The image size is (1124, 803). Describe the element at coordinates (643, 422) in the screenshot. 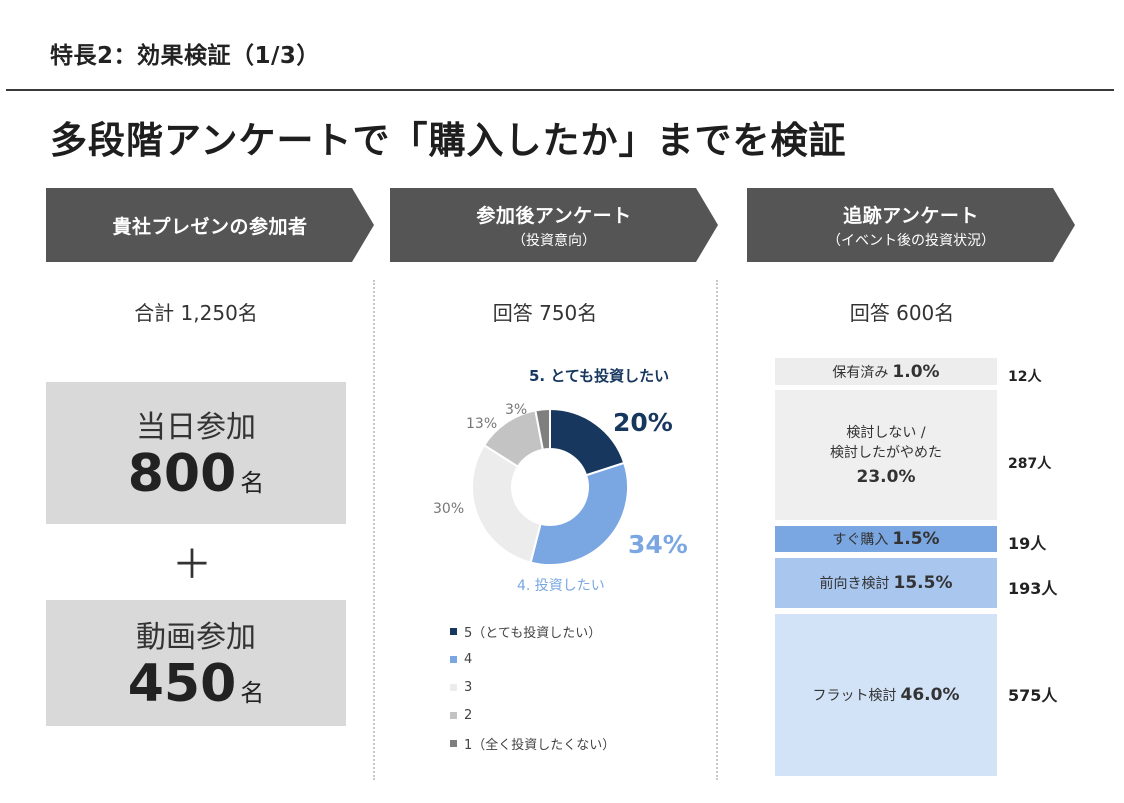

I see `donut-pct-5: 20%` at that location.